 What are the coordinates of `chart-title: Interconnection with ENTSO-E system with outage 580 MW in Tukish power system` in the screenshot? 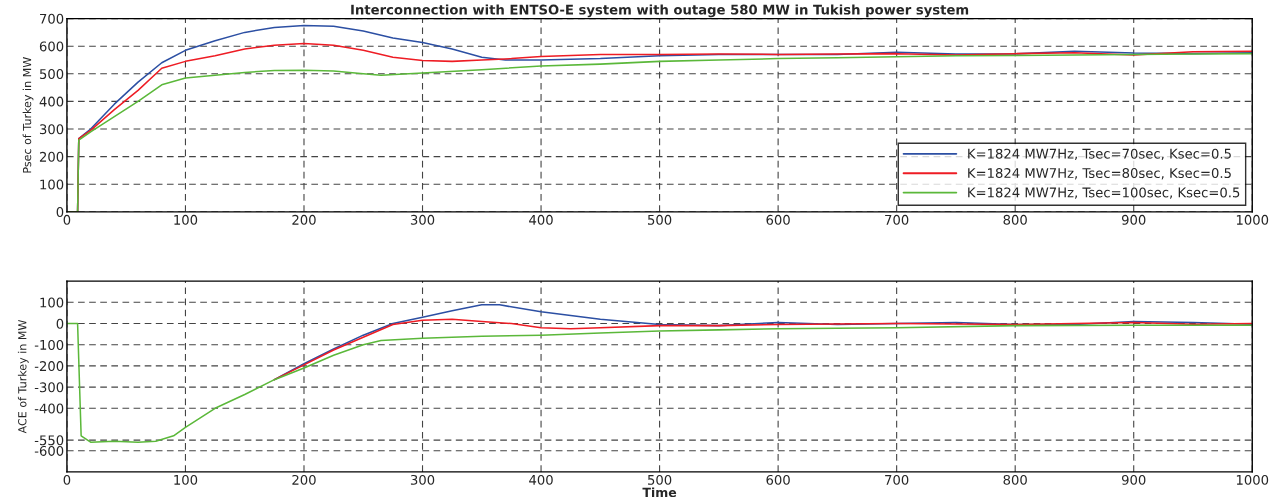 It's located at (660, 11).